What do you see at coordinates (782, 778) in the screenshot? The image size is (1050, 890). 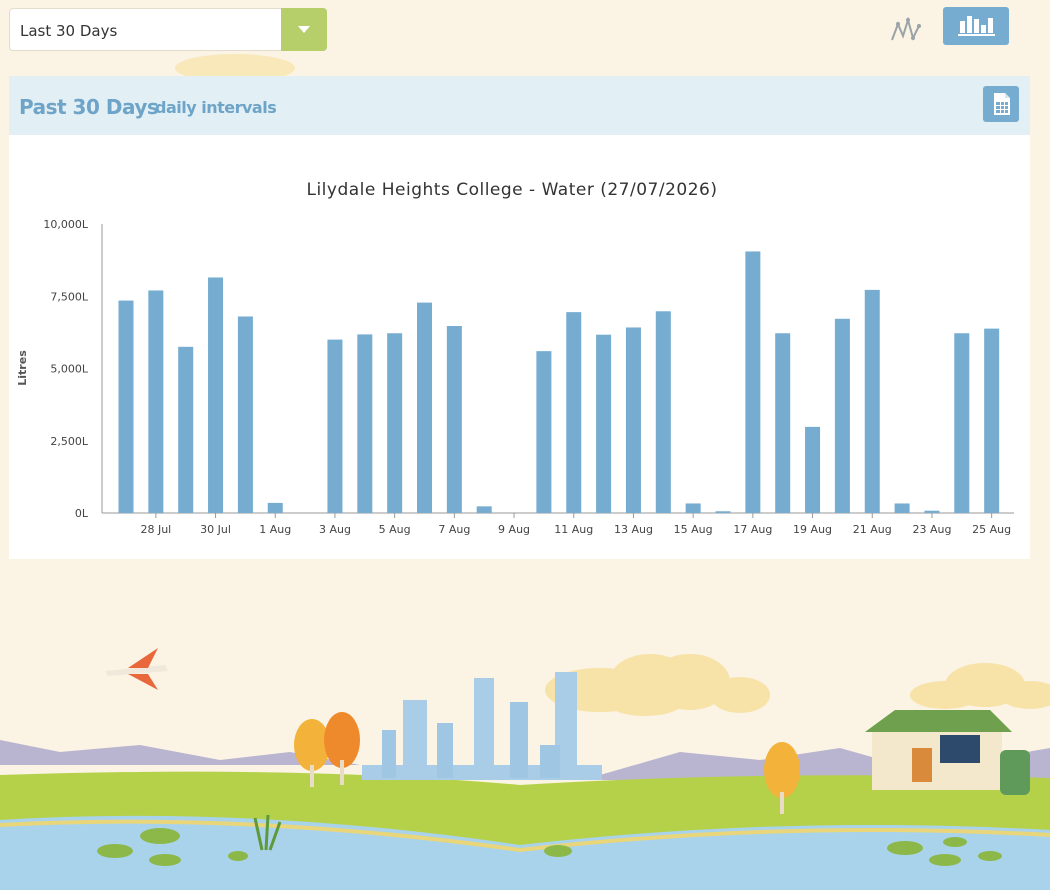 I see `autumn-tree-right-icon` at bounding box center [782, 778].